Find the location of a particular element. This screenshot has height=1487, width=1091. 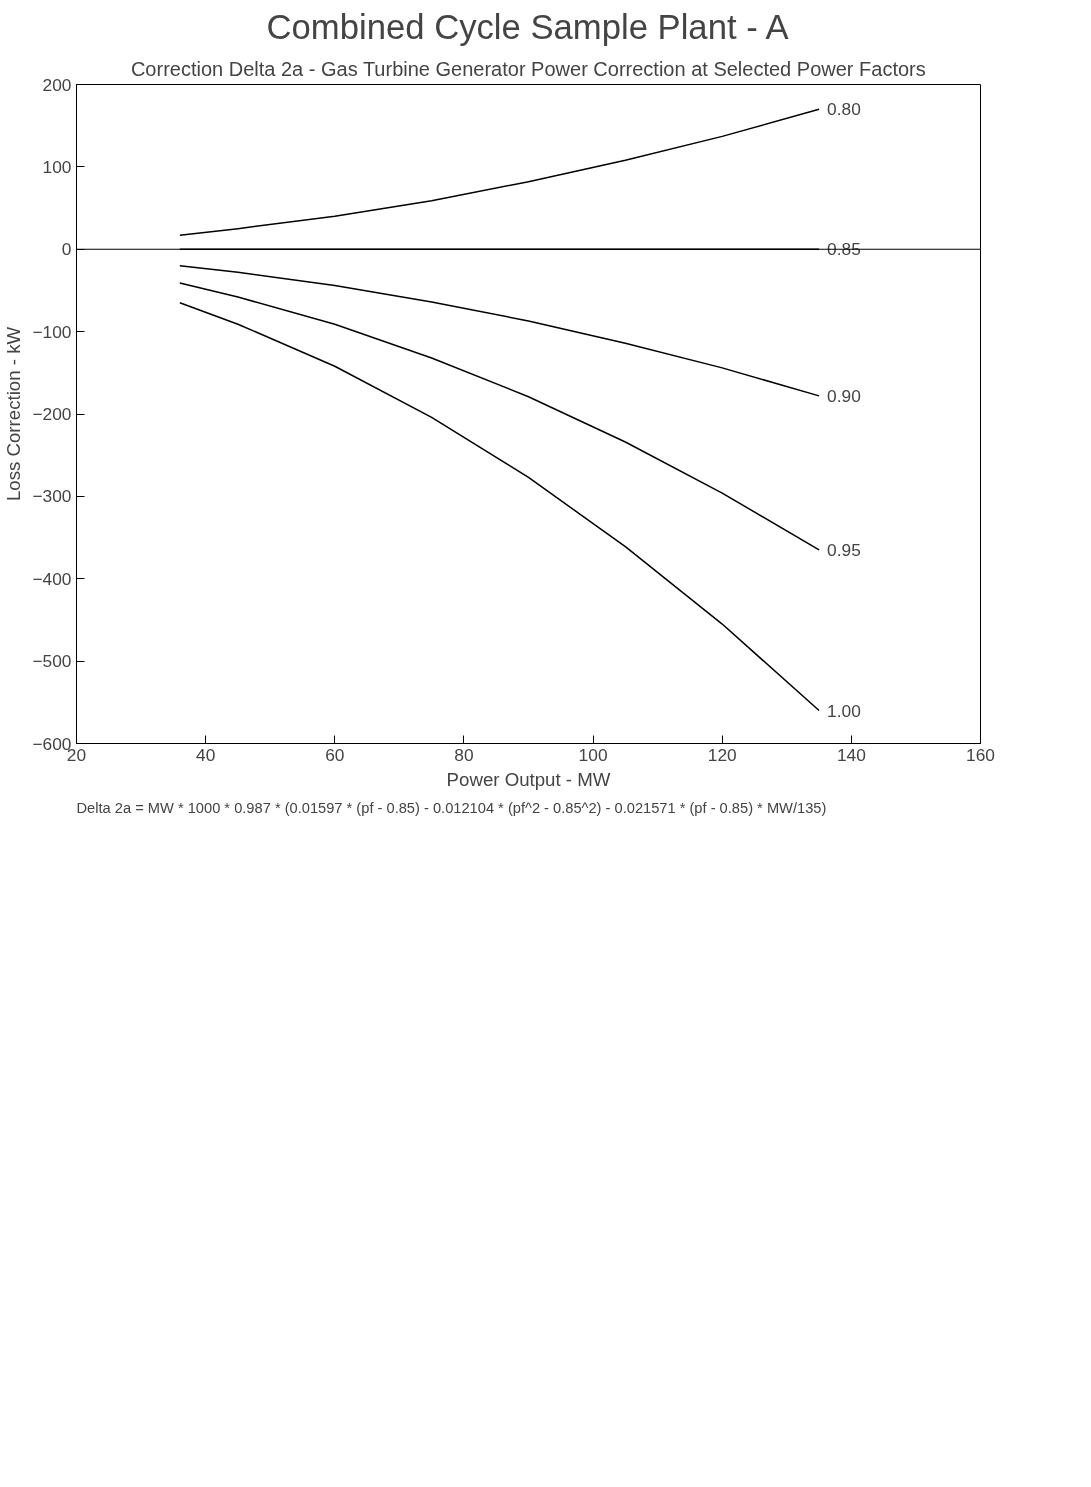

series-label: 0.80 is located at coordinates (844, 109).